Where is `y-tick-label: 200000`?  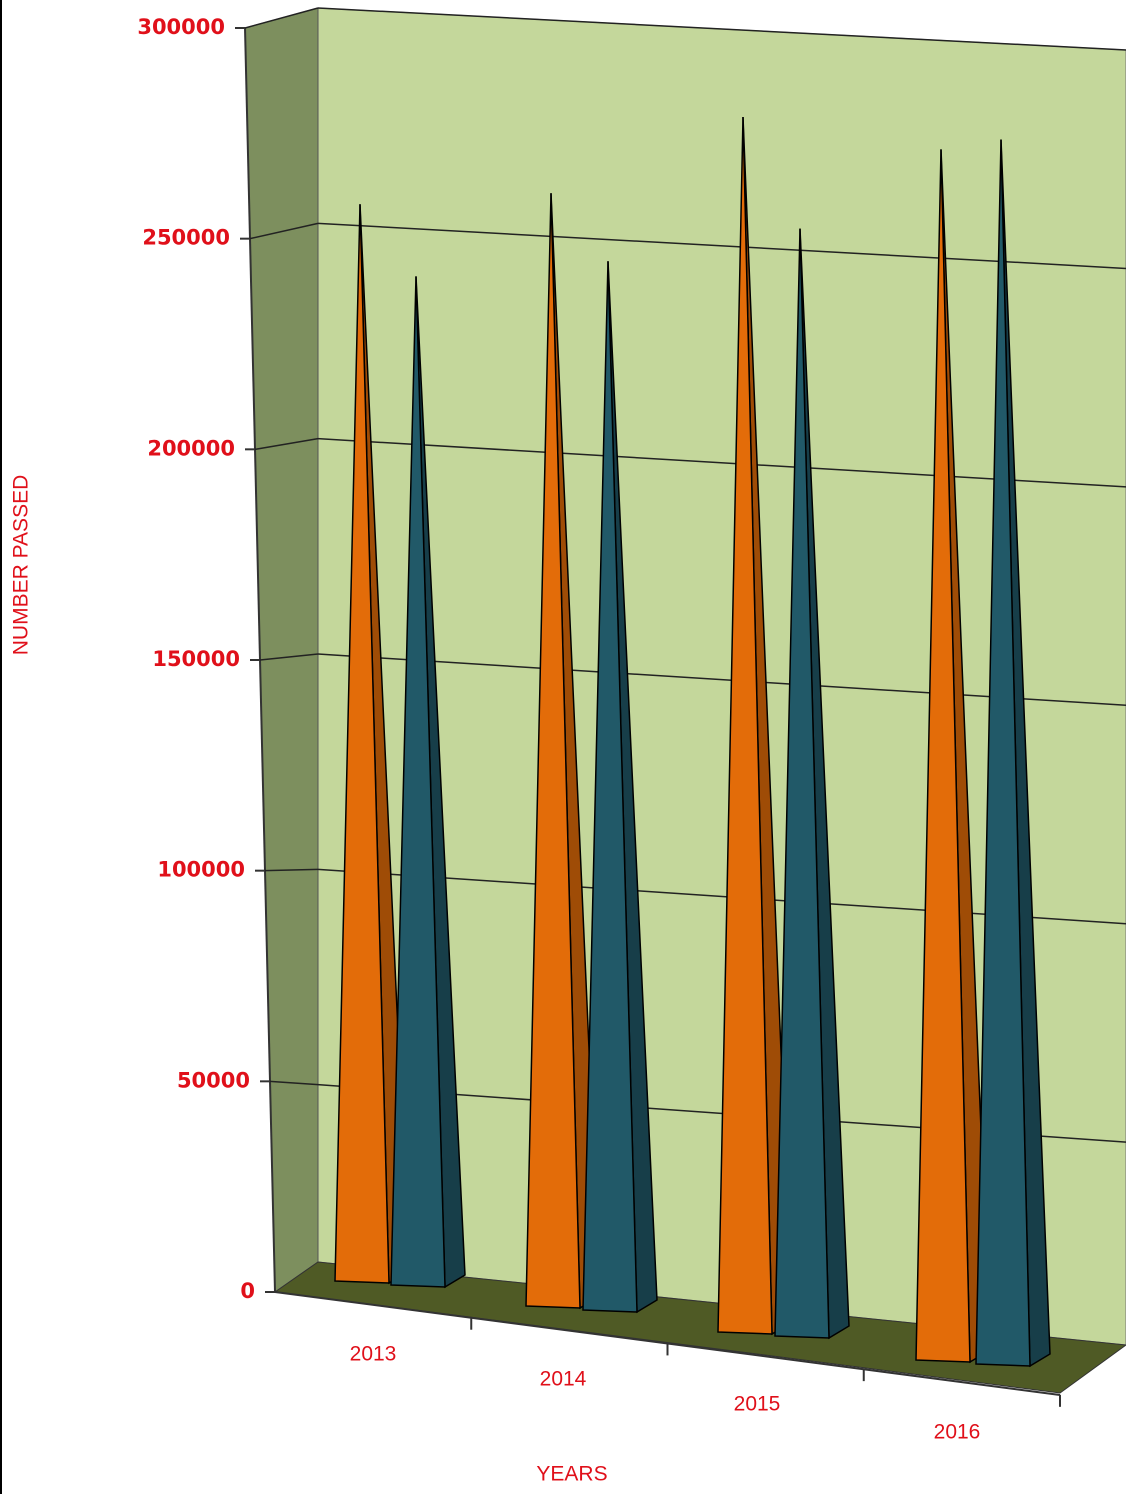 y-tick-label: 200000 is located at coordinates (191, 448).